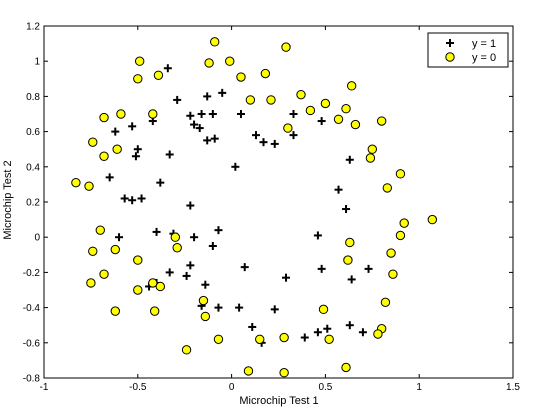 This screenshot has height=411, width=540. Describe the element at coordinates (37, 238) in the screenshot. I see `y-tick-label: 0` at that location.